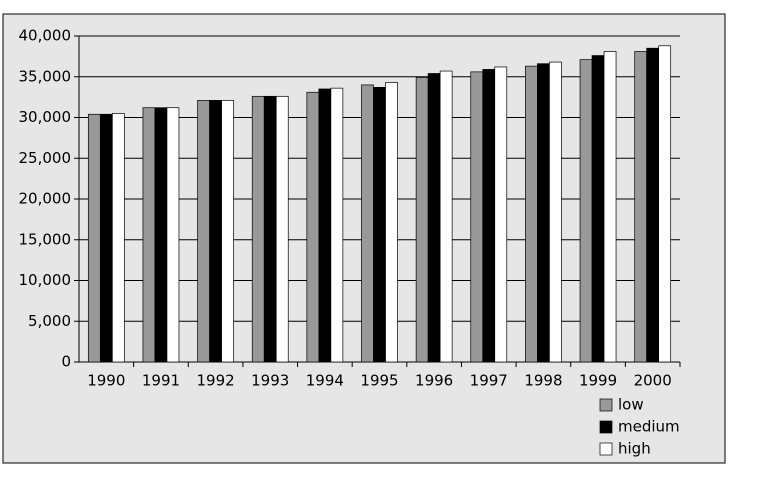 This screenshot has height=496, width=763. Describe the element at coordinates (49, 321) in the screenshot. I see `y-tick-label: 5,000` at that location.